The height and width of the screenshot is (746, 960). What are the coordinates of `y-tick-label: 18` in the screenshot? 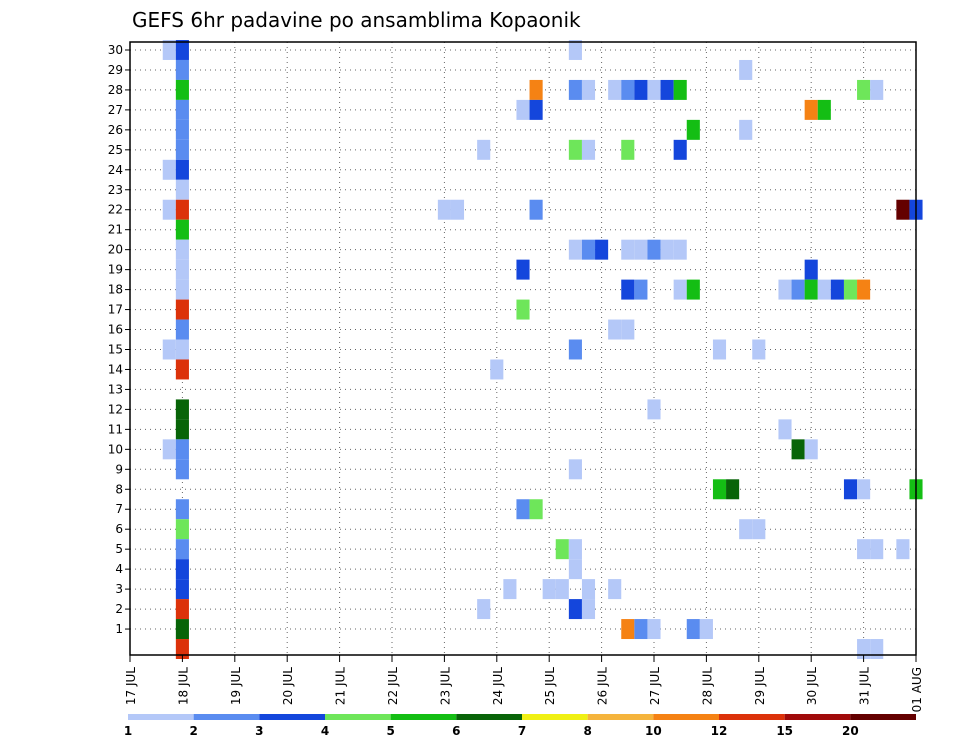 It's located at (115, 290).